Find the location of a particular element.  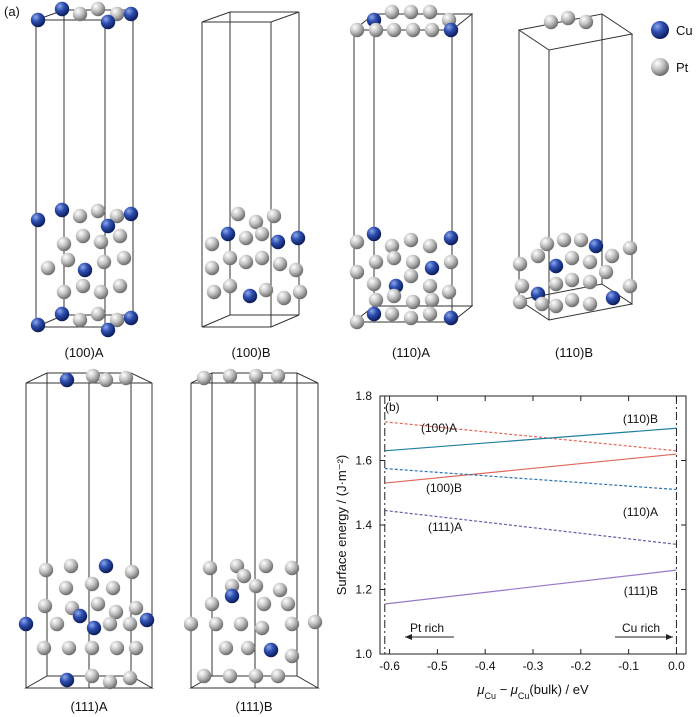

series-label-111a: (111)A is located at coordinates (445, 527).